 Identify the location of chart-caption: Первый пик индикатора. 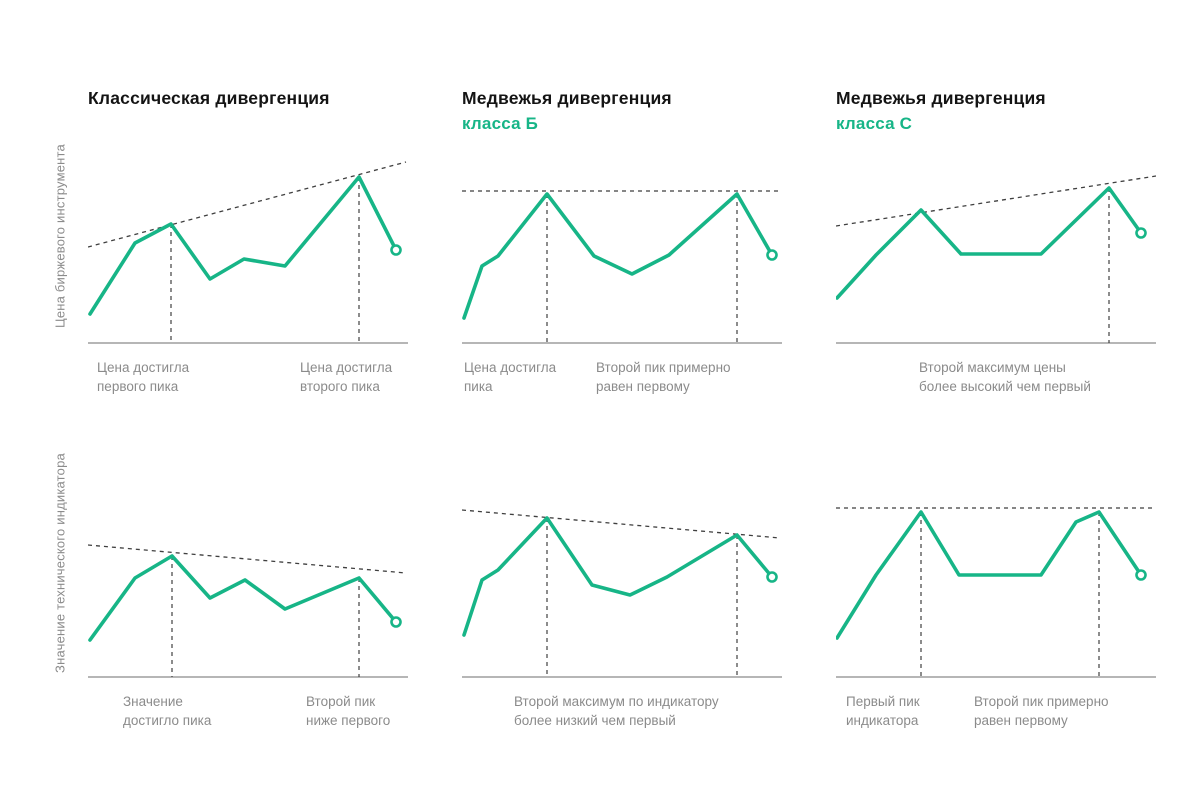
(883, 711).